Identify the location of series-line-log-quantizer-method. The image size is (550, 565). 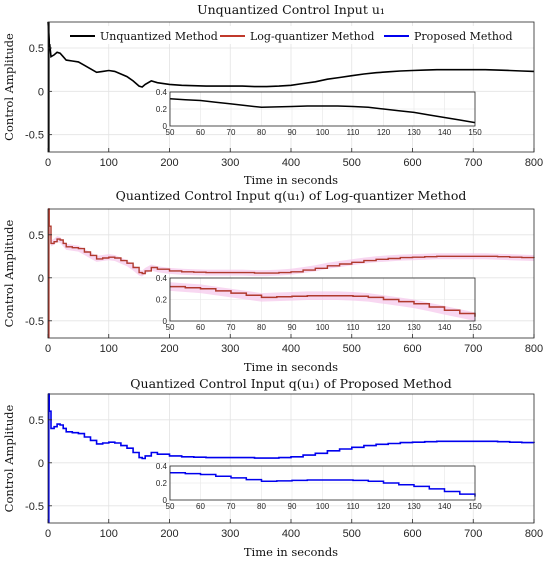
(291, 241).